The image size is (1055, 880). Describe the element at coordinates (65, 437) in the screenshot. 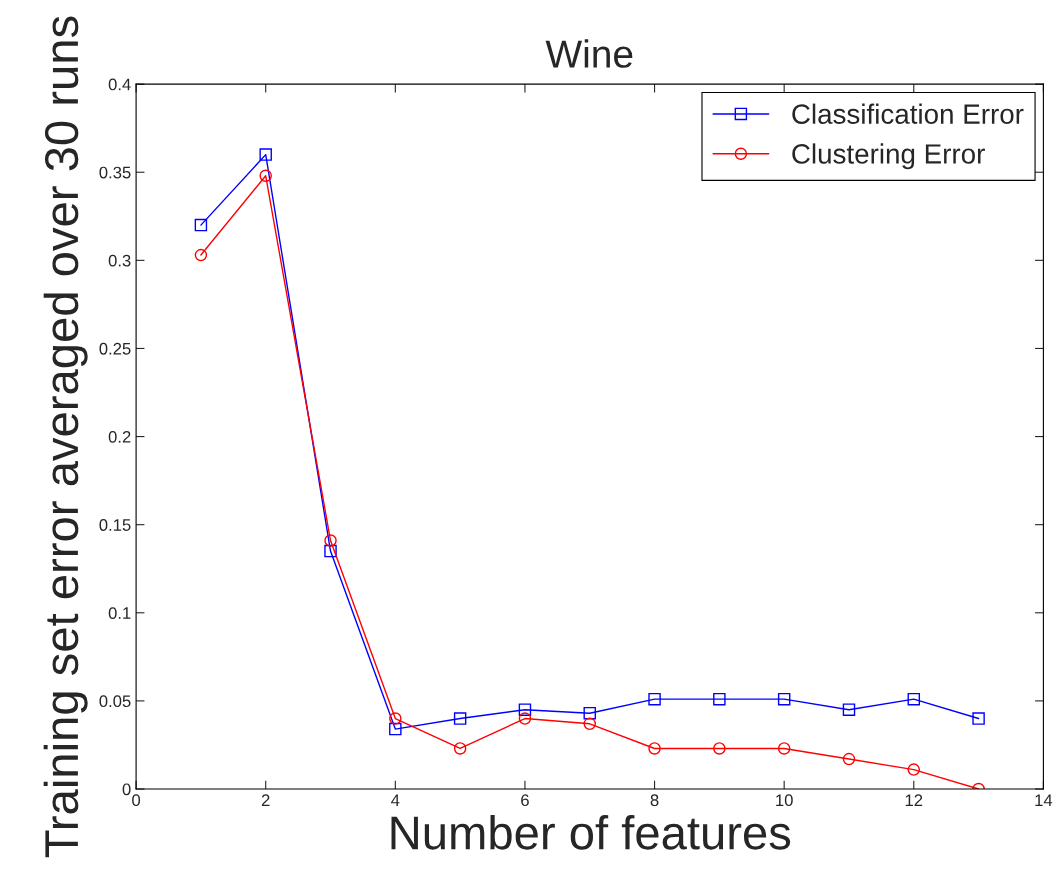

I see `y-axis-title: Training set error averaged over 30 runs` at that location.